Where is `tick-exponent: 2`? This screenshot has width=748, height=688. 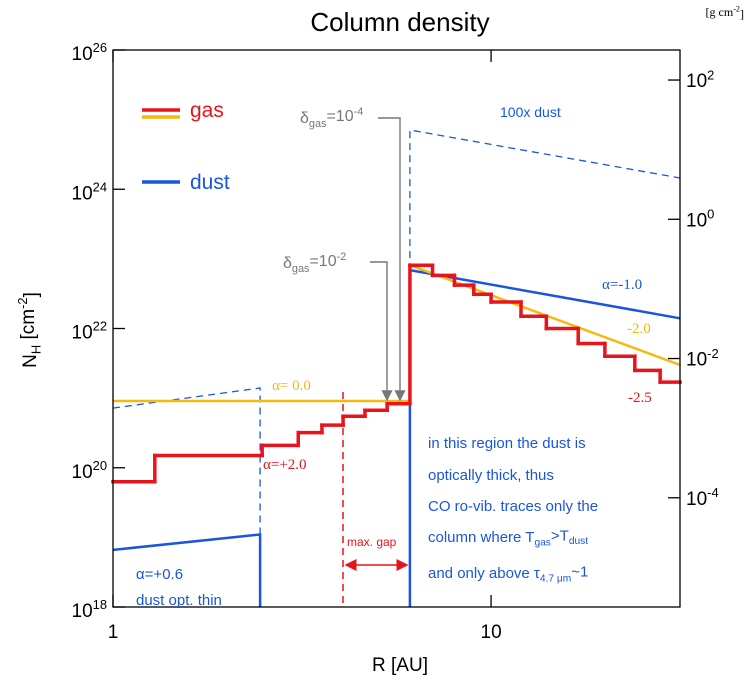
tick-exponent: 2 is located at coordinates (710, 74).